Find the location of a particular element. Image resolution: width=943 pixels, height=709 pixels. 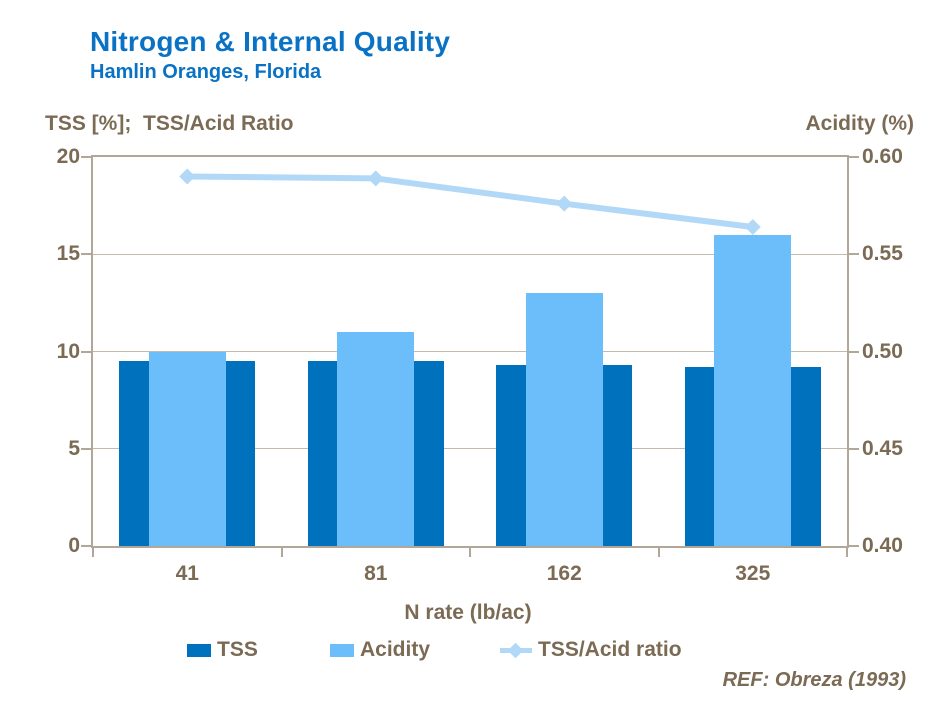

right-axis-tick-label-0.40: 0.40 is located at coordinates (882, 545).